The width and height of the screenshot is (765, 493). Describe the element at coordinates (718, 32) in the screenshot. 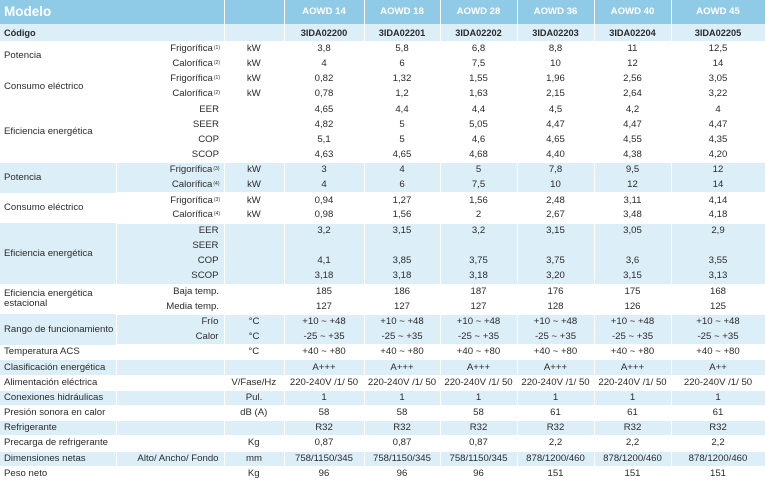

I see `code-value: 3IDA02205` at that location.